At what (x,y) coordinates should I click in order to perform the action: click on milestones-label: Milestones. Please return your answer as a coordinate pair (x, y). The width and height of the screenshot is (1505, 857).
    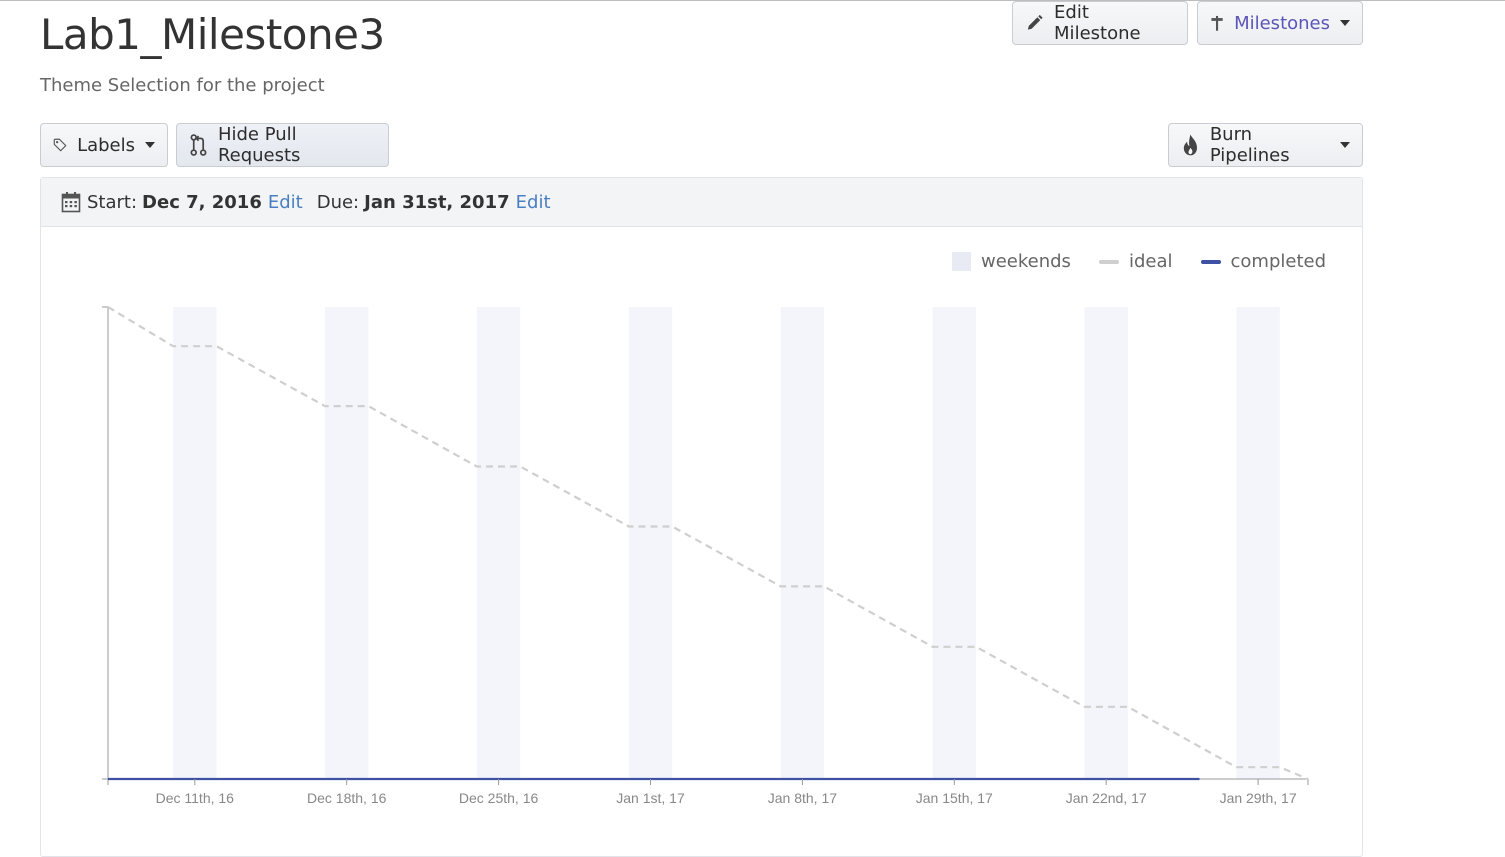
    Looking at the image, I should click on (1282, 23).